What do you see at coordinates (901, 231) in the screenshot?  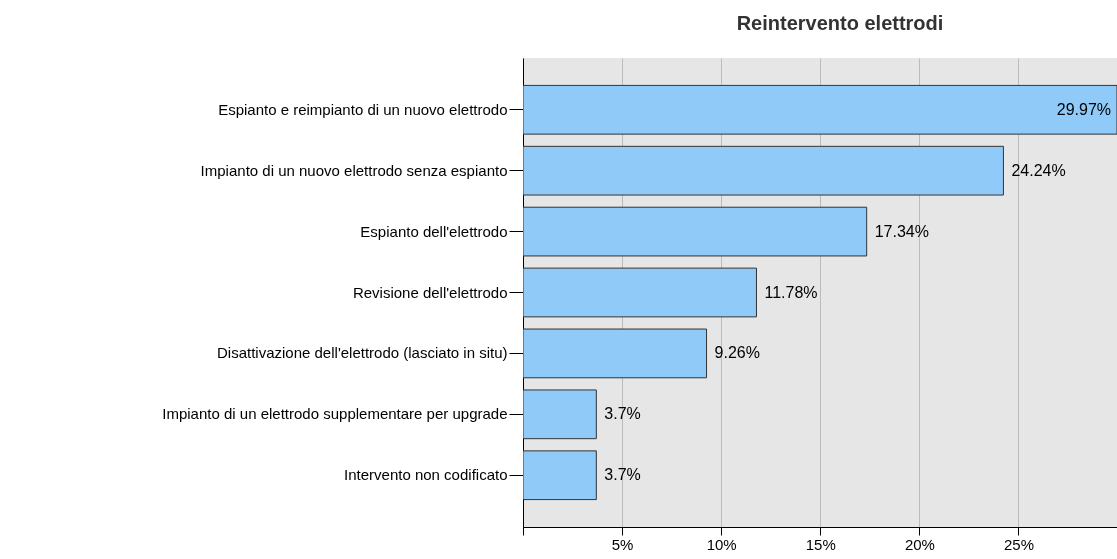 I see `data-label: 17.34%` at bounding box center [901, 231].